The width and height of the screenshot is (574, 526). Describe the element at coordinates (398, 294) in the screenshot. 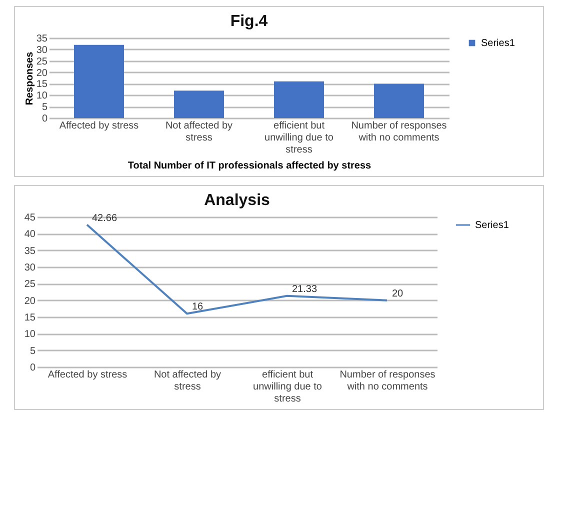

I see `data-label: 20` at that location.